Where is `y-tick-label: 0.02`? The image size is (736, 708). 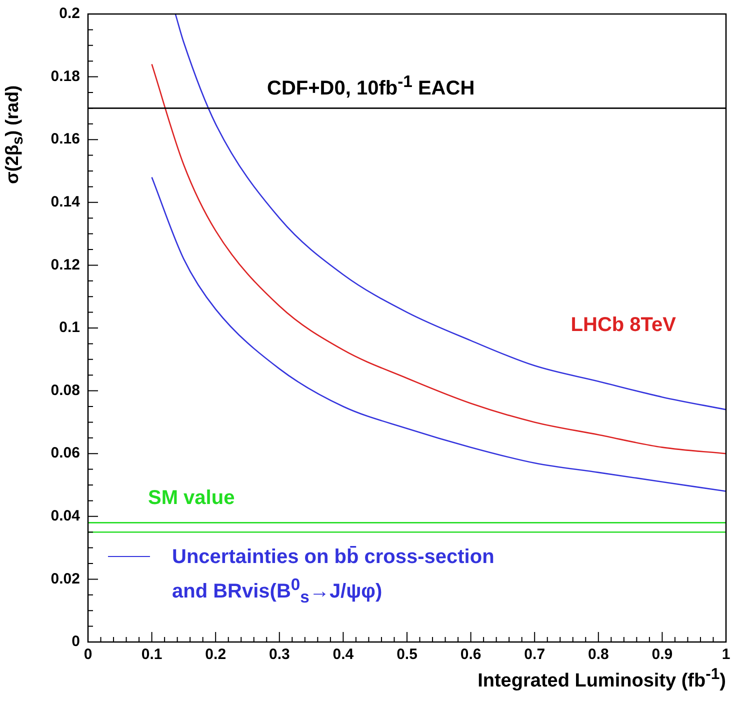
y-tick-label: 0.02 is located at coordinates (65, 579).